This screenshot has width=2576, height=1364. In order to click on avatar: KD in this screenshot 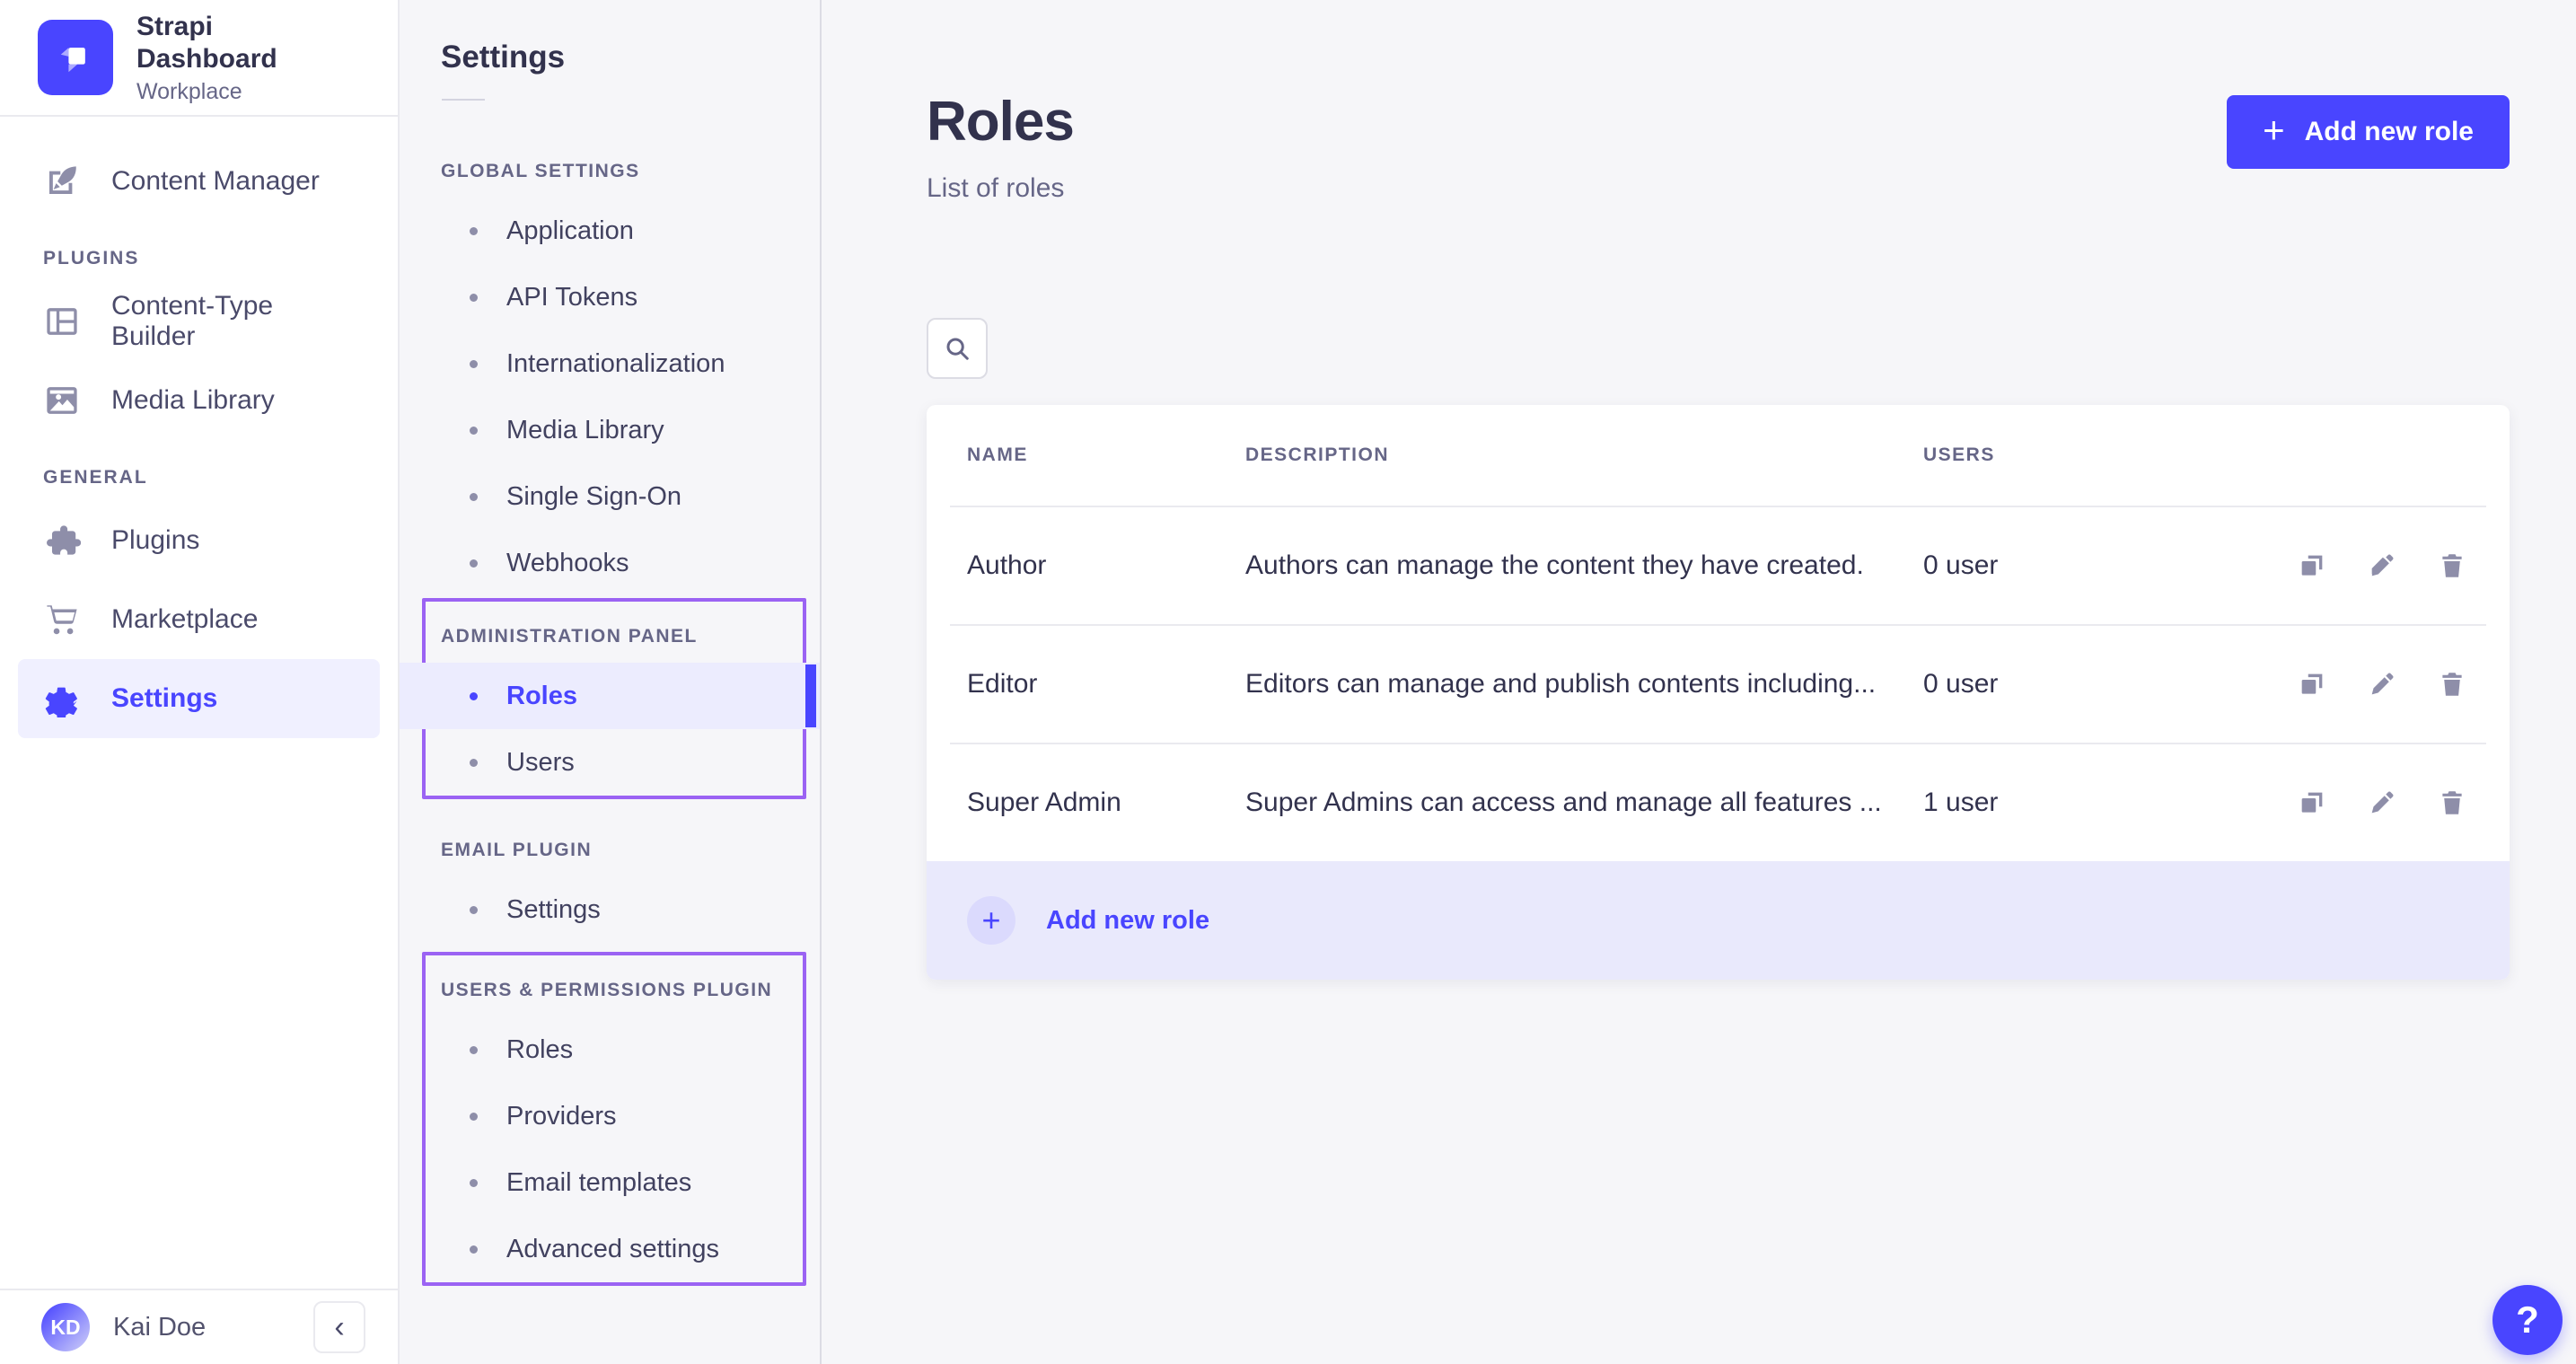, I will do `click(65, 1327)`.